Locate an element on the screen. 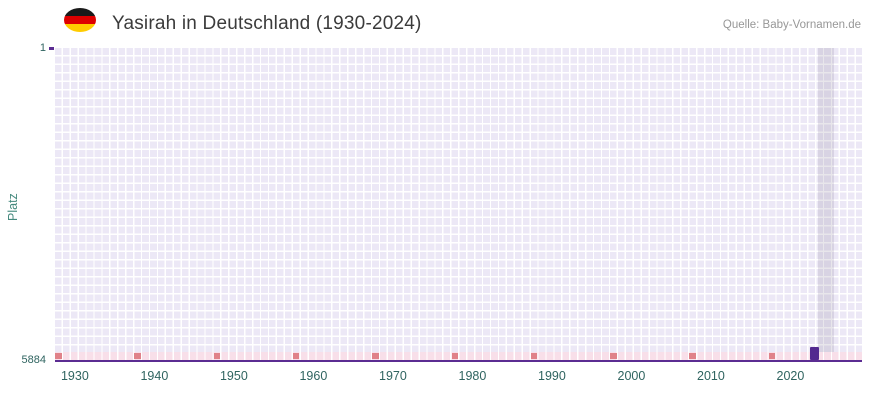  x-tick-label: 1940 is located at coordinates (154, 376).